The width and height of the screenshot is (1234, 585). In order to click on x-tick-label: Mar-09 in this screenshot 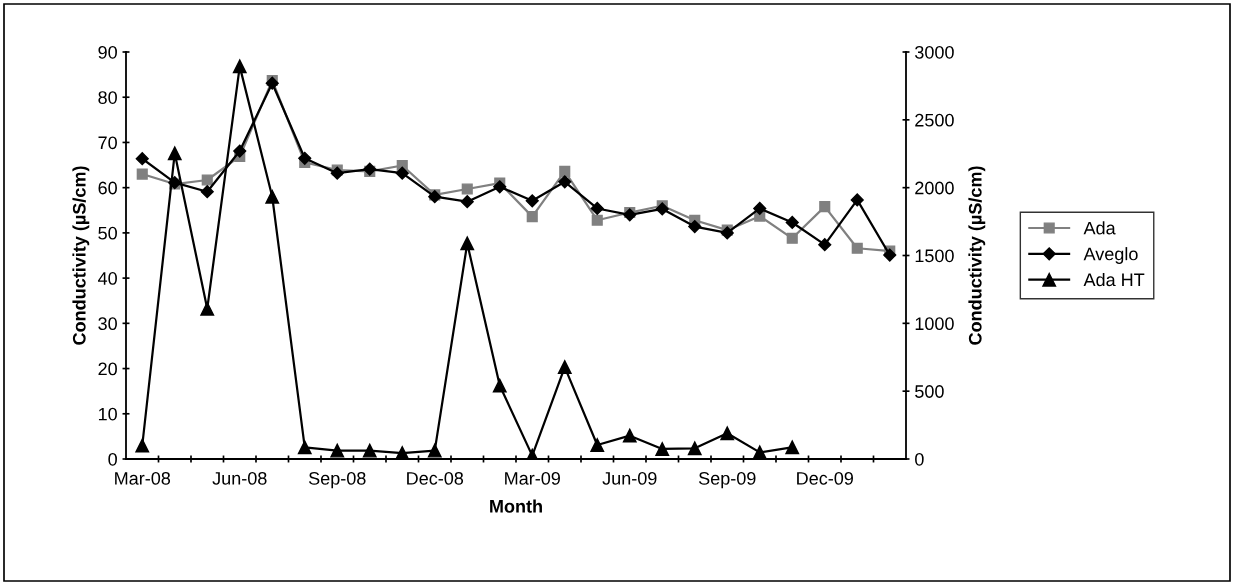, I will do `click(532, 478)`.